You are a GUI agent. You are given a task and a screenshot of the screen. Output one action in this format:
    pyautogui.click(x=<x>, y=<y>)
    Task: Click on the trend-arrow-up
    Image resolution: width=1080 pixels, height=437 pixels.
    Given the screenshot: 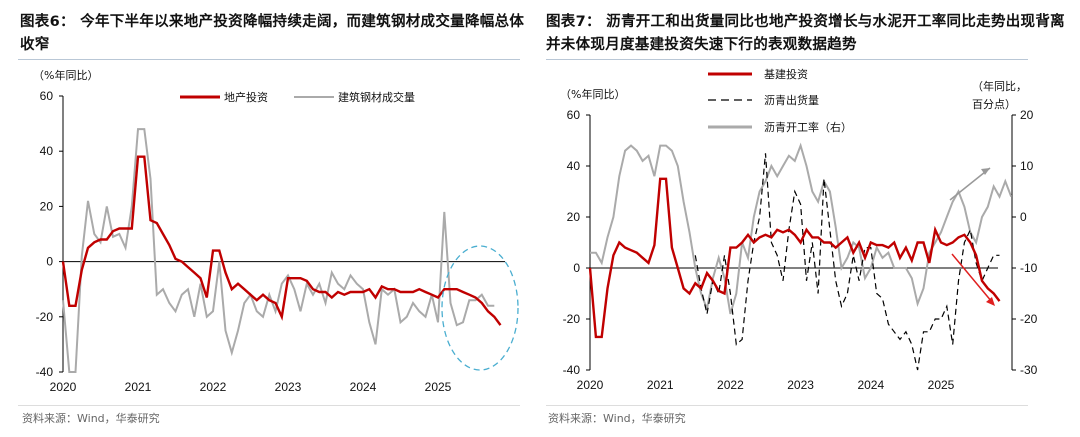 What is the action you would take?
    pyautogui.click(x=970, y=184)
    